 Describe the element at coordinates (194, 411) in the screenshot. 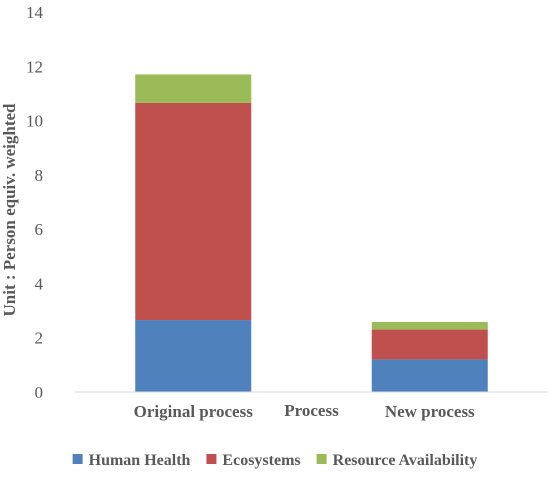

I see `x-tick-label: Original process` at that location.